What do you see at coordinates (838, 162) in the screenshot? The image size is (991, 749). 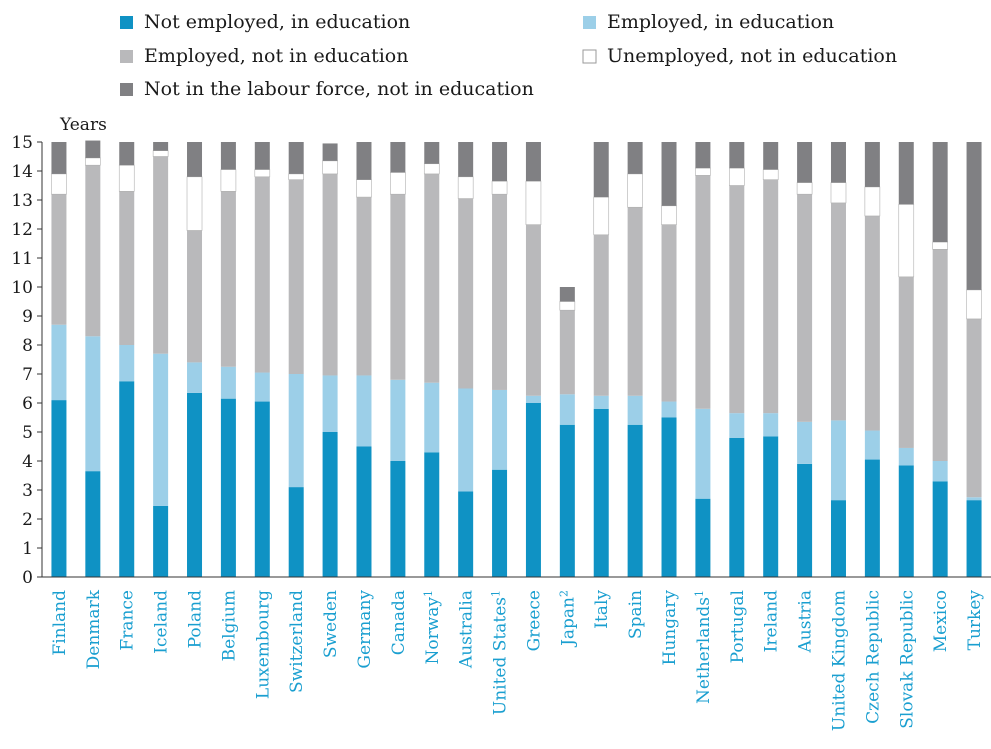 I see `bar-segment-united-kingdom-not-in-the-labour-force-not-in-education` at bounding box center [838, 162].